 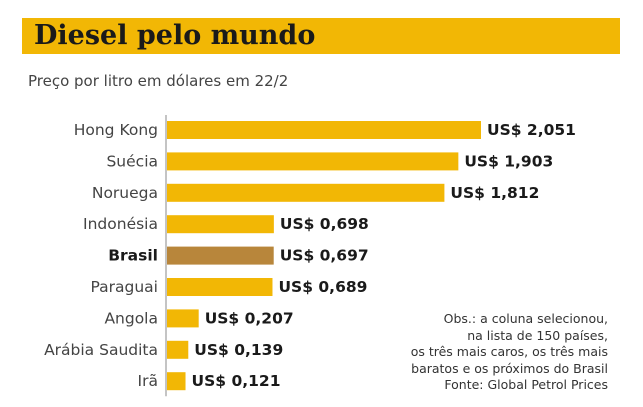 What do you see at coordinates (526, 385) in the screenshot?
I see `note-source: Fonte: Global Petrol Prices` at bounding box center [526, 385].